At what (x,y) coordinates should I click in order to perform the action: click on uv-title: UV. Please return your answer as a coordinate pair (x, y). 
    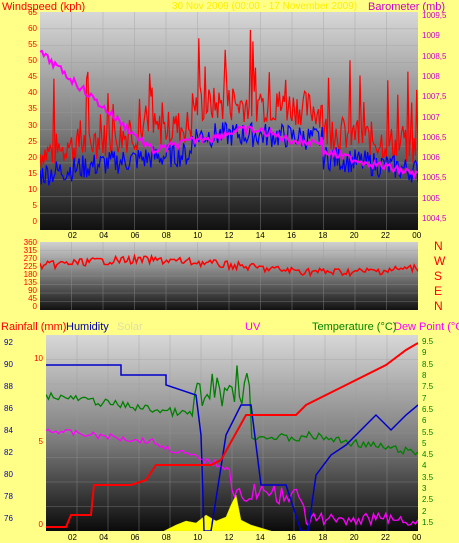
    Looking at the image, I should click on (253, 327).